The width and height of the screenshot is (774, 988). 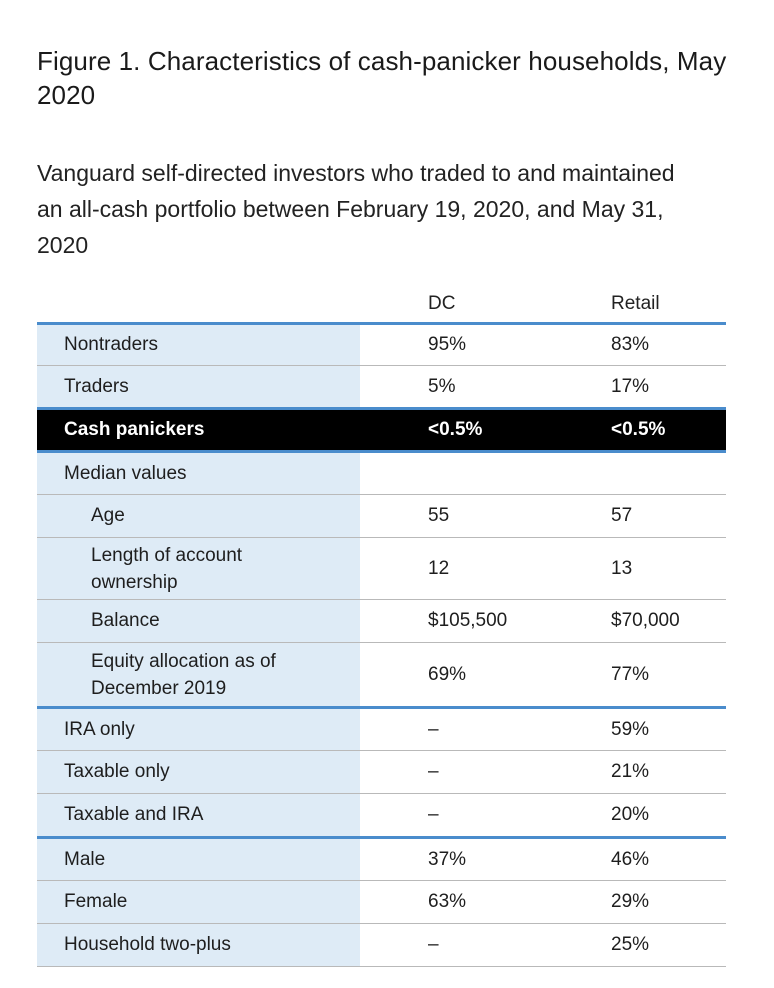 I want to click on row-label: Male, so click(x=198, y=859).